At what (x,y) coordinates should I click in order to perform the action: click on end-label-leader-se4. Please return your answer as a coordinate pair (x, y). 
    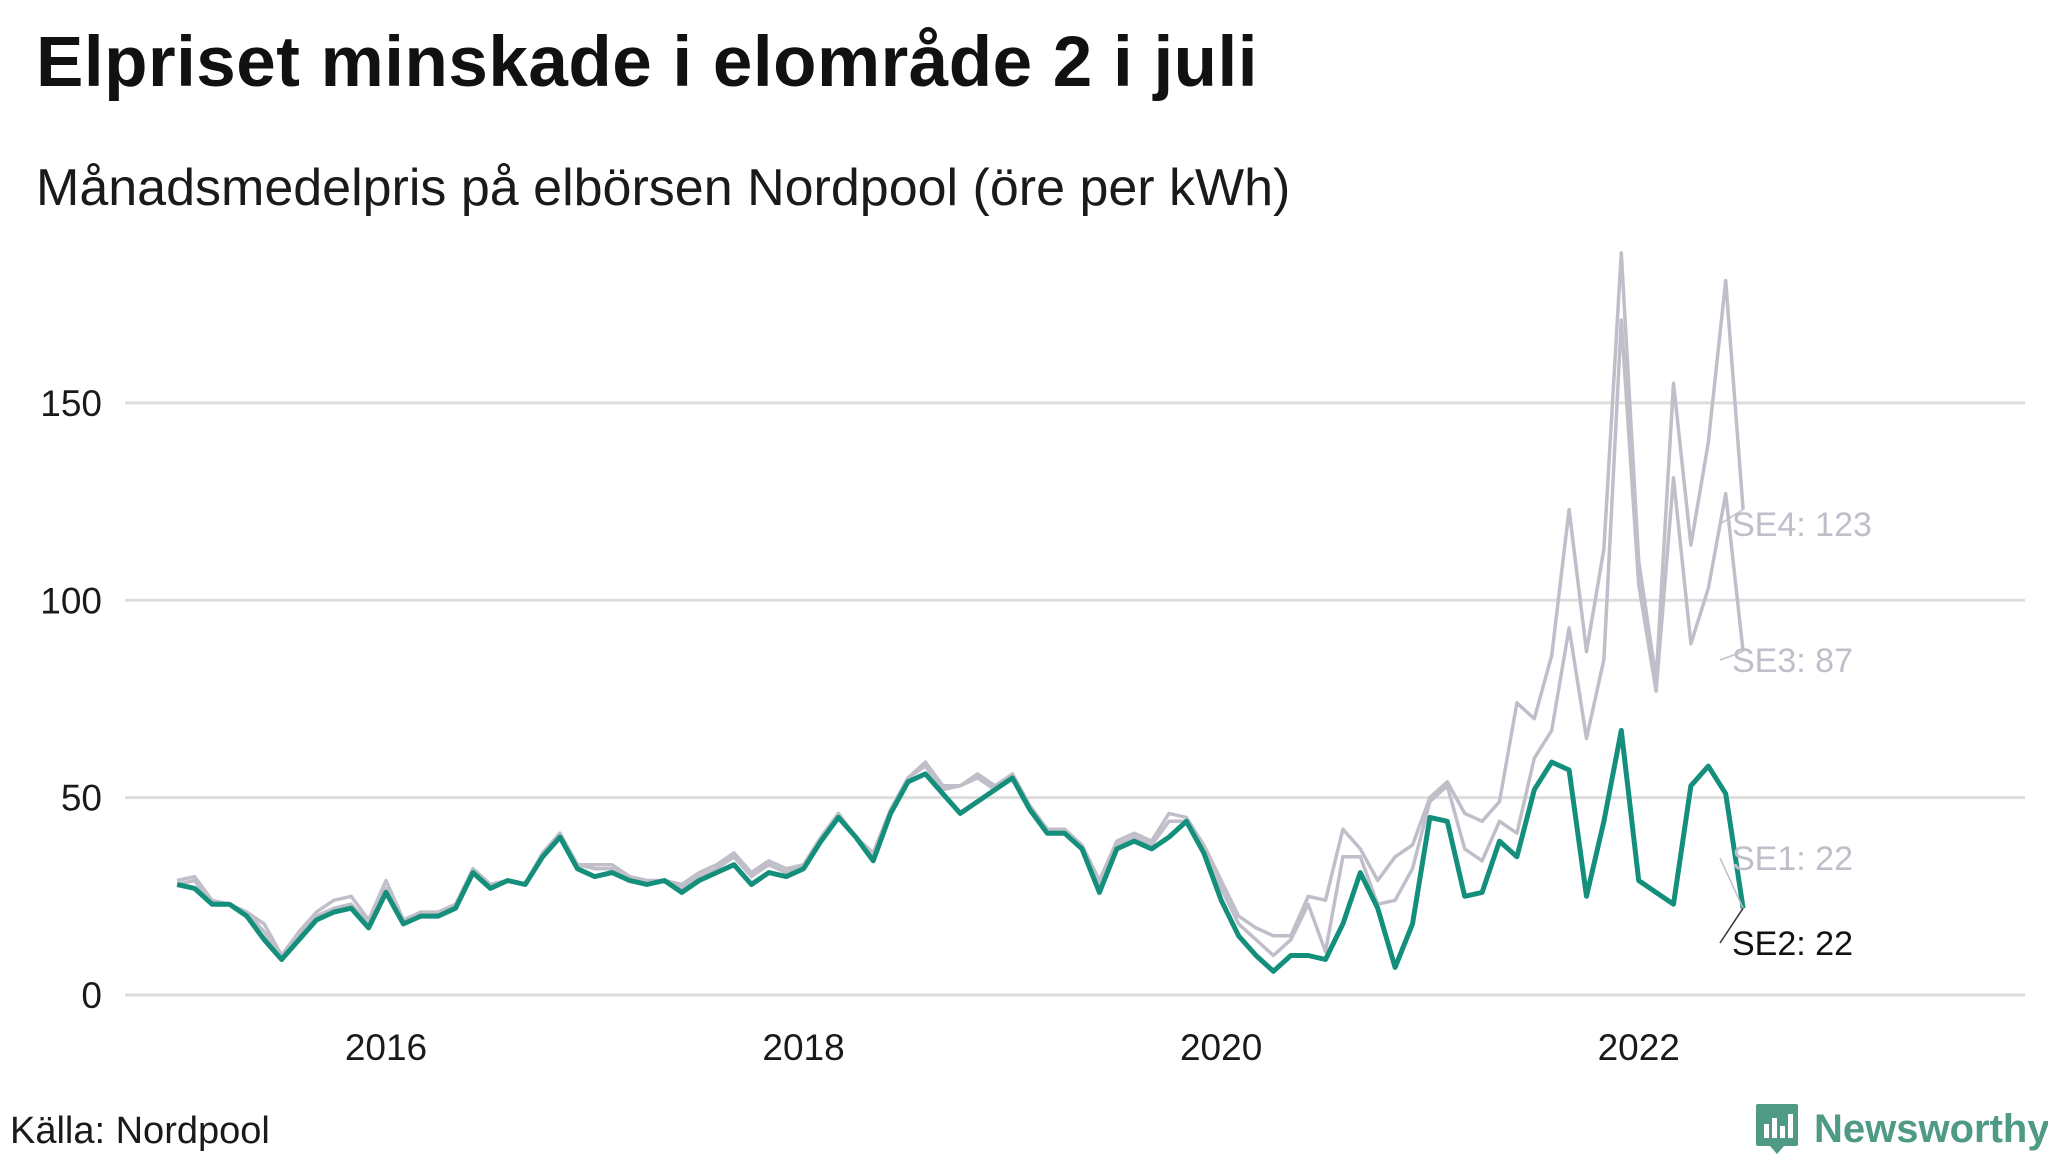
    Looking at the image, I should click on (1731, 516).